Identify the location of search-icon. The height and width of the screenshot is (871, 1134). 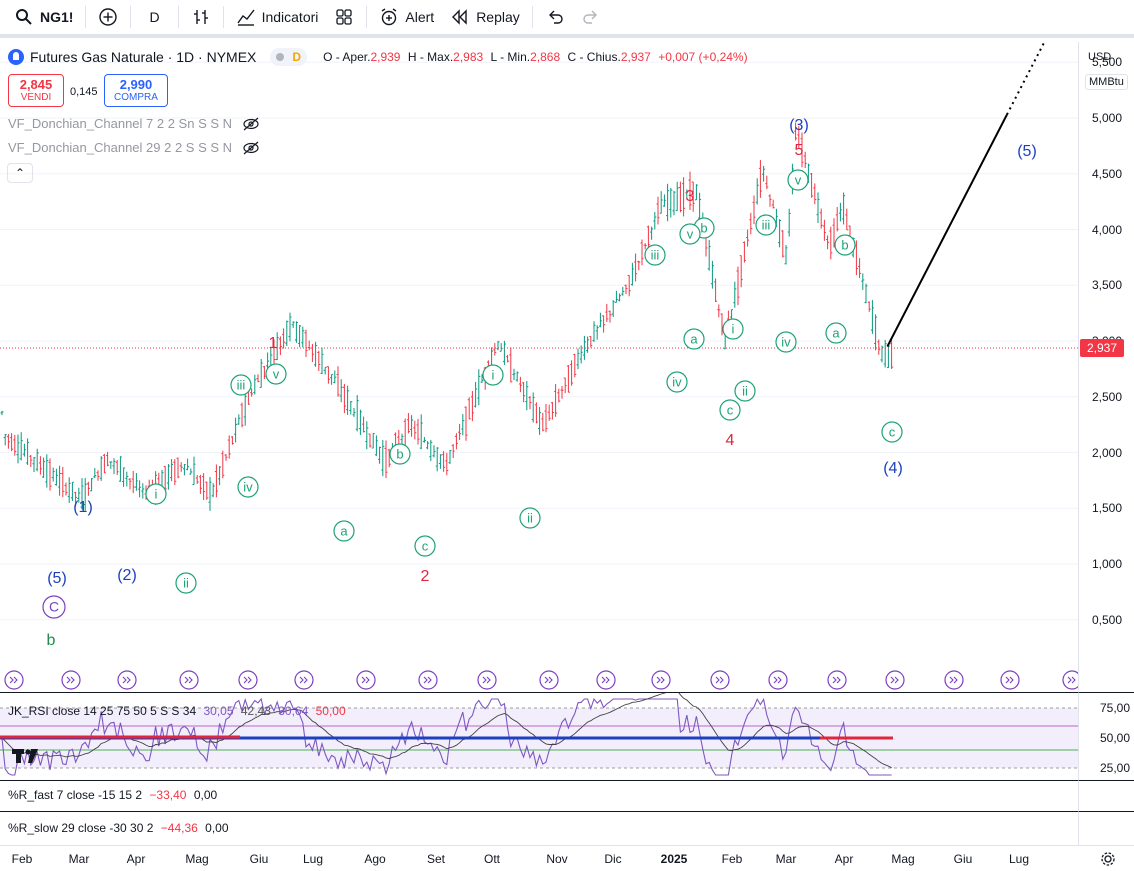
(24, 17).